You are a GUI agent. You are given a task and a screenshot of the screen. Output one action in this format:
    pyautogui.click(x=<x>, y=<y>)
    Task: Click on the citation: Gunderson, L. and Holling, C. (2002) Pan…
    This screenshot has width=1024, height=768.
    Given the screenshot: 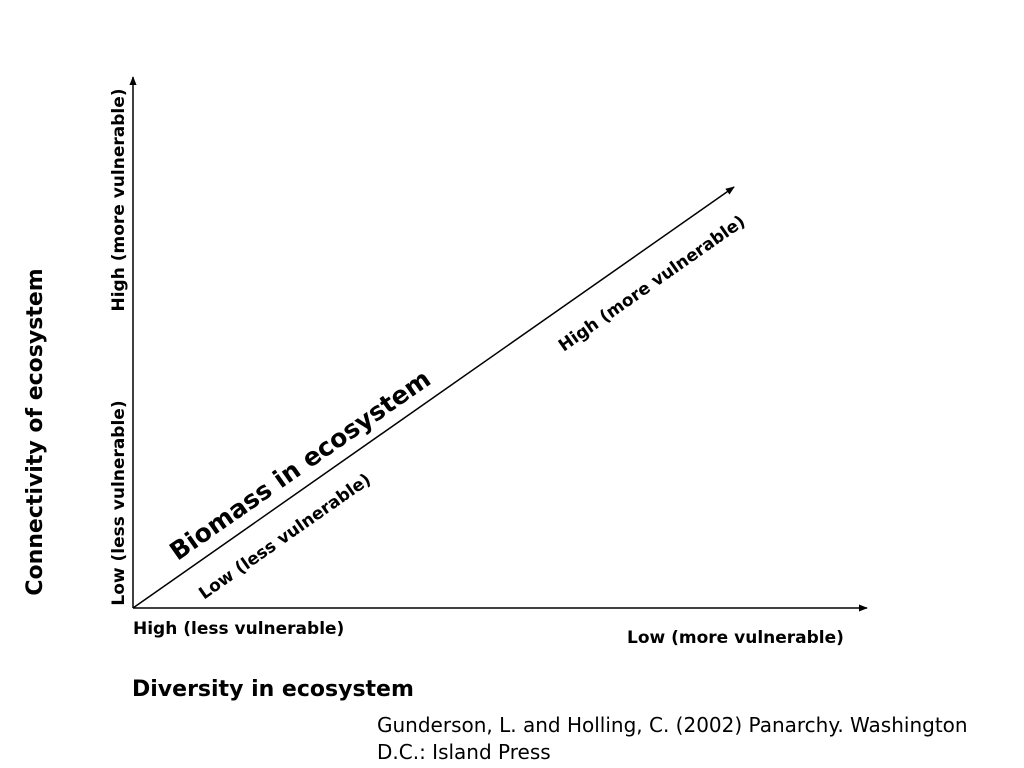 What is the action you would take?
    pyautogui.click(x=682, y=739)
    